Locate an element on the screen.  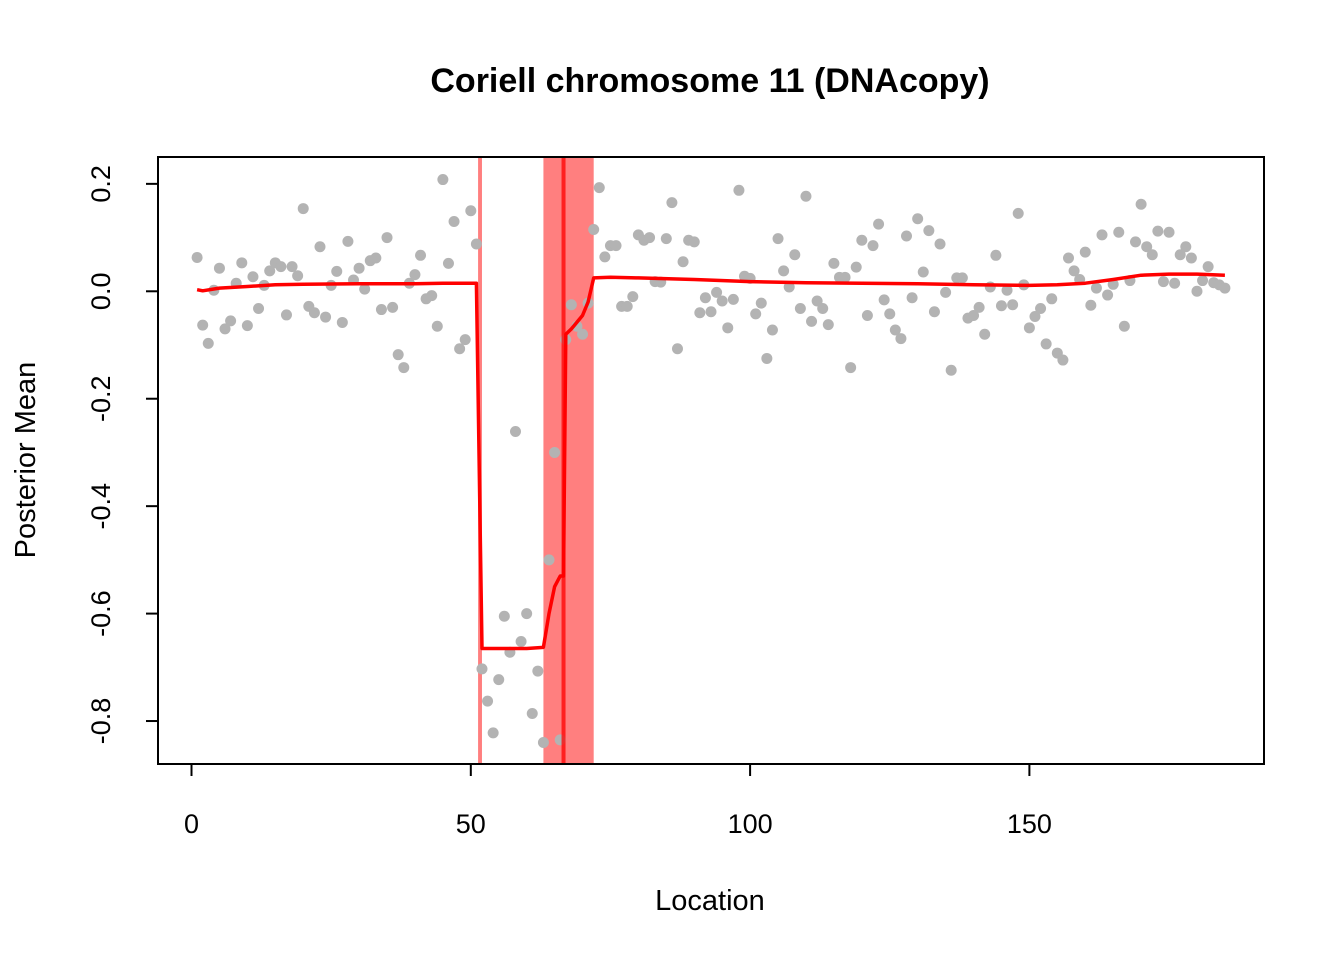
y-axis: 0.2 0.0 -0.2 -0.4 -0.6 -0.8 is located at coordinates (122, 454).